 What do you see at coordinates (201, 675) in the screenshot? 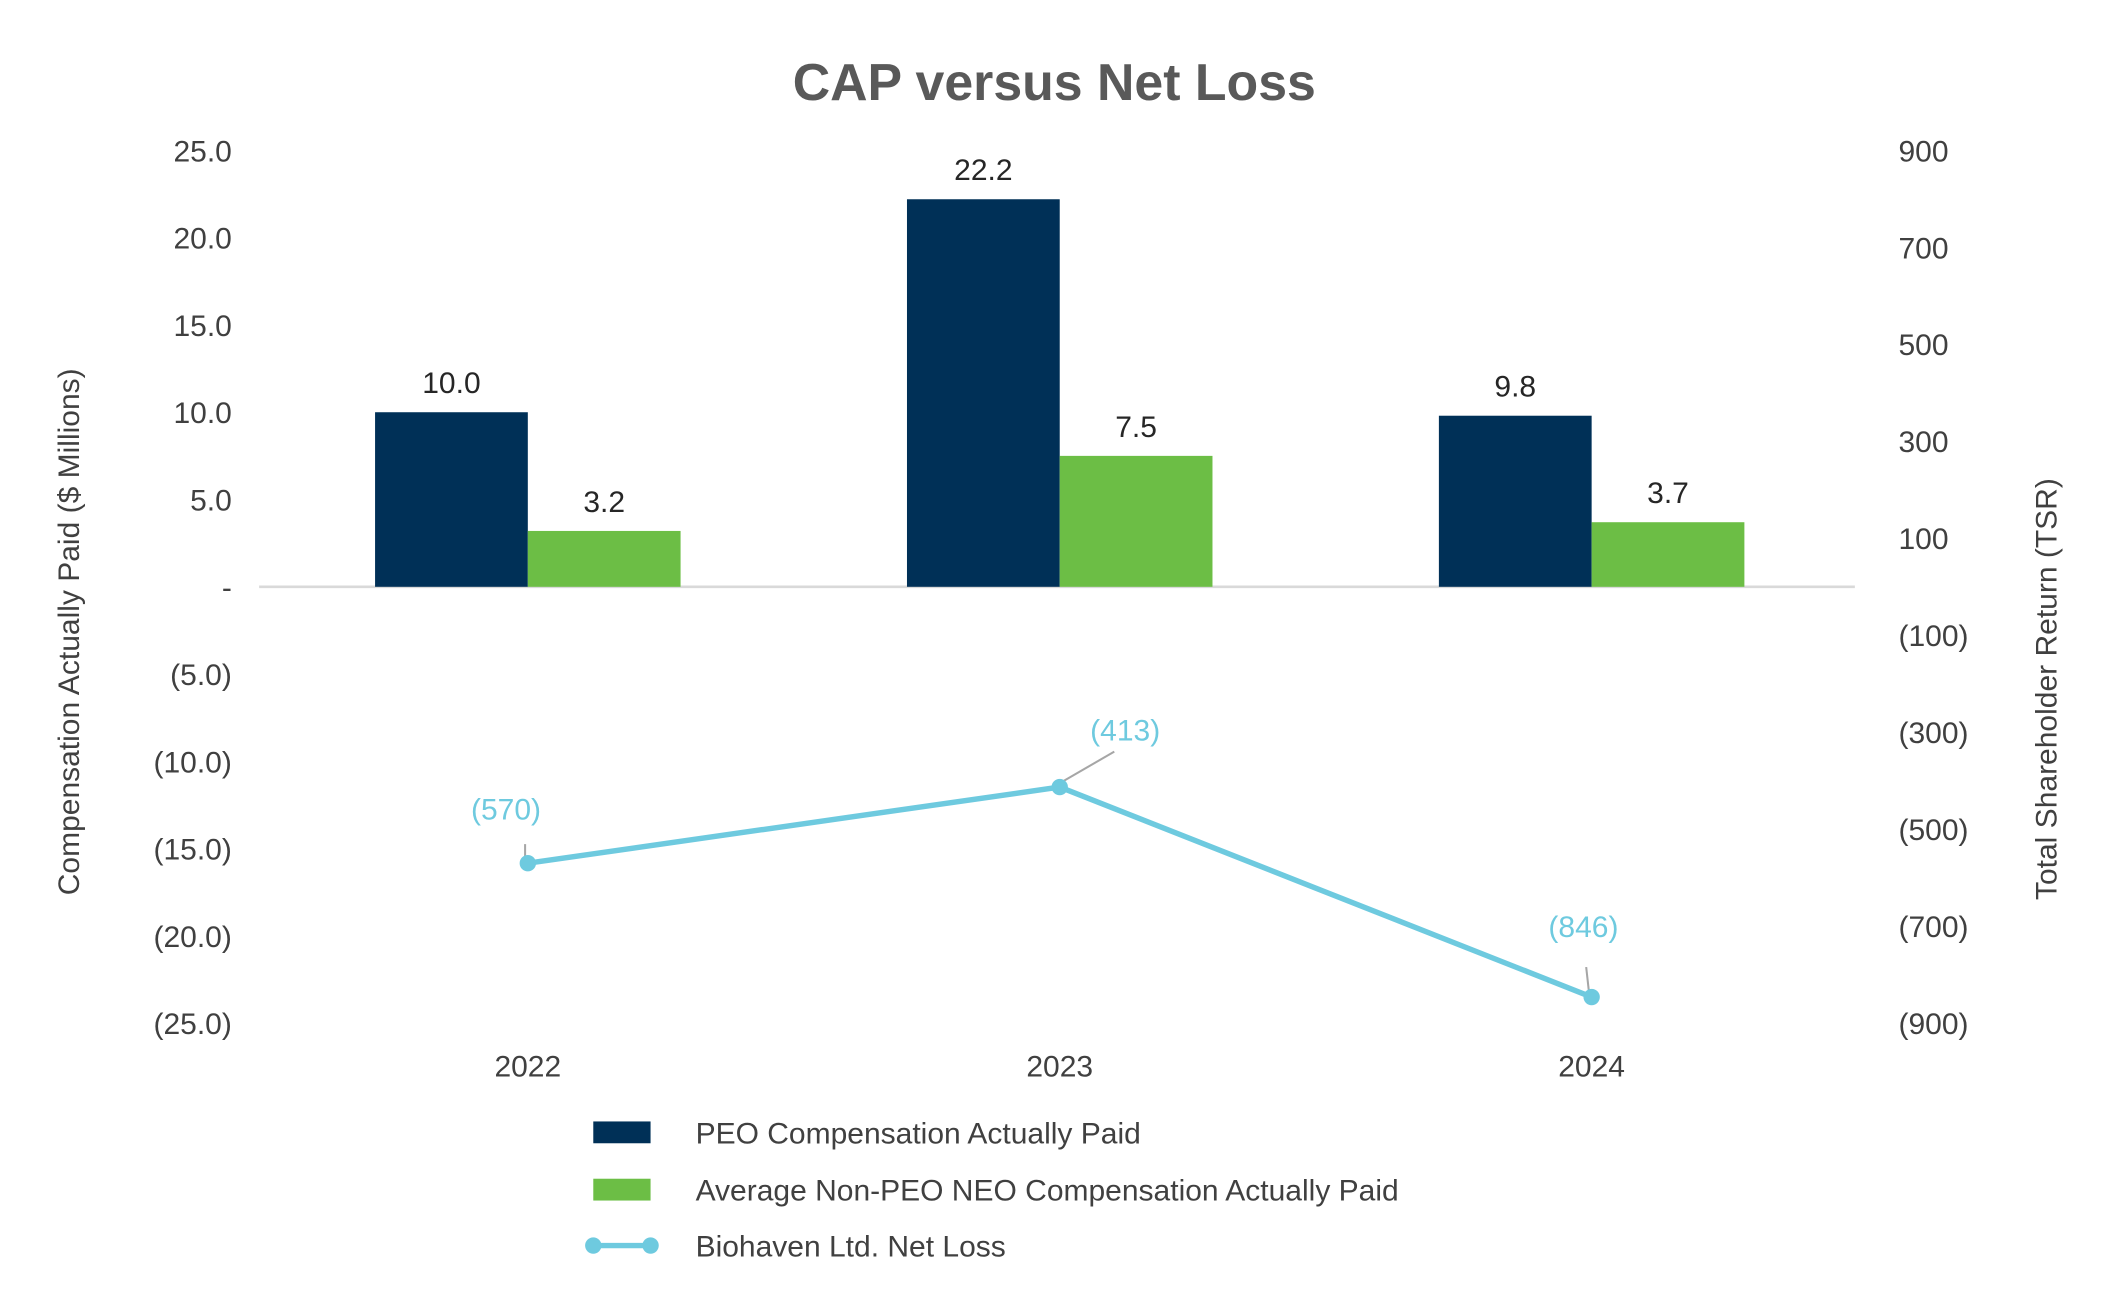
I see `left-tick-label: (5.0)` at bounding box center [201, 675].